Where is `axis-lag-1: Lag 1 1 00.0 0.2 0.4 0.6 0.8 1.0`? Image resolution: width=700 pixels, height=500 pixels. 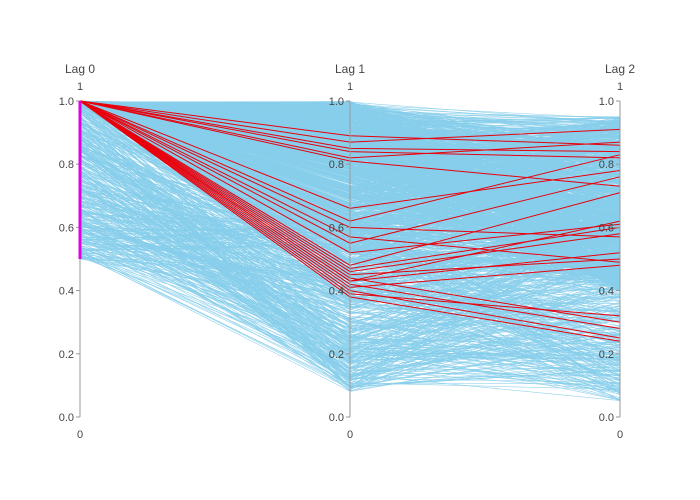 axis-lag-1: Lag 1 1 00.0 0.2 0.4 0.6 0.8 1.0 is located at coordinates (347, 251).